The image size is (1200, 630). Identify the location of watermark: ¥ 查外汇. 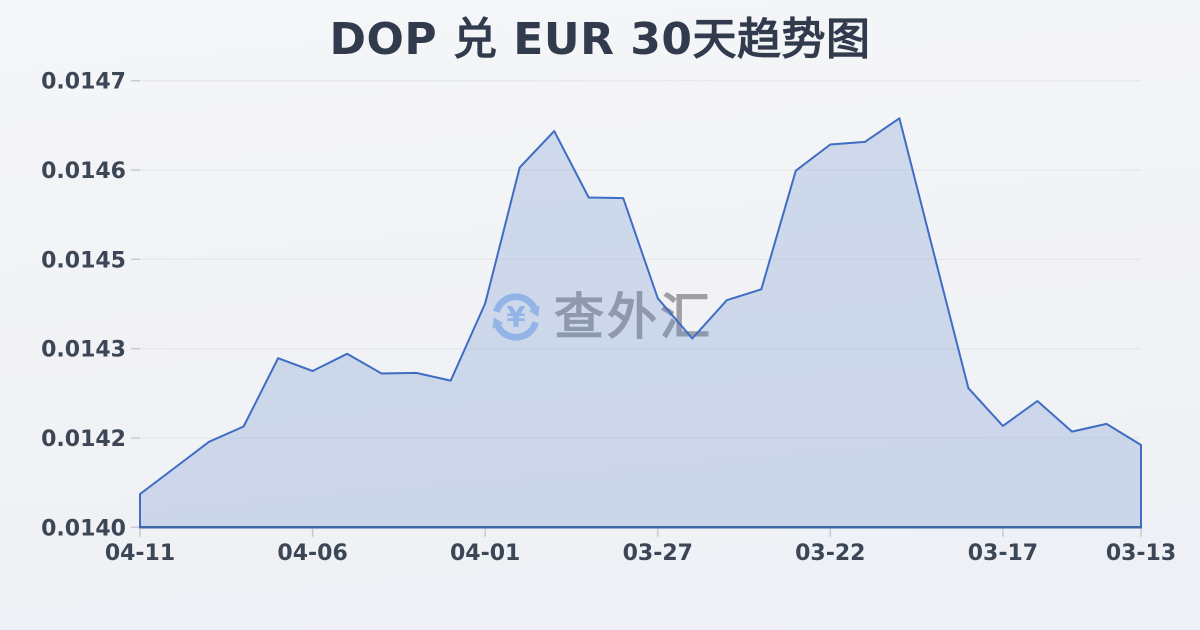
(600, 317).